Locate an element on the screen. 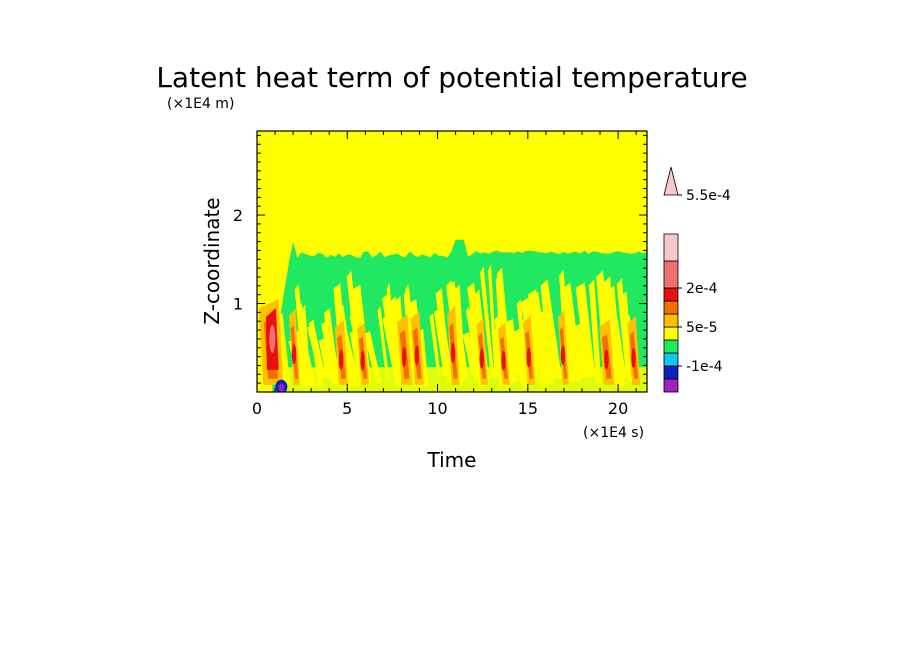  burst-max is located at coordinates (272, 338).